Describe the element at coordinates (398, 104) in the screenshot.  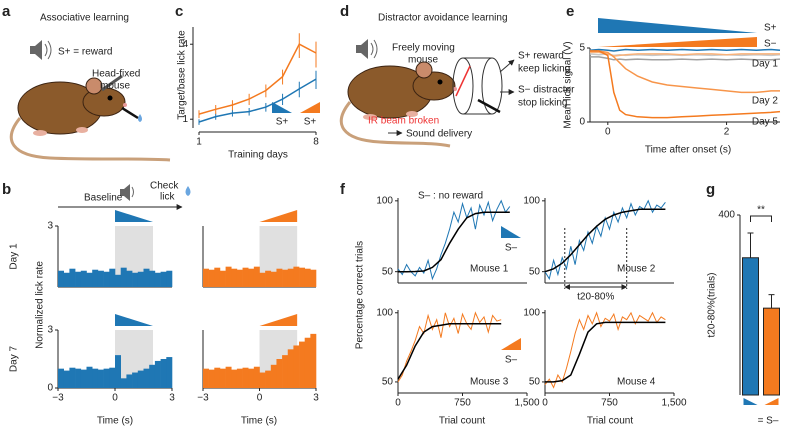
I see `mouse-illustration` at that location.